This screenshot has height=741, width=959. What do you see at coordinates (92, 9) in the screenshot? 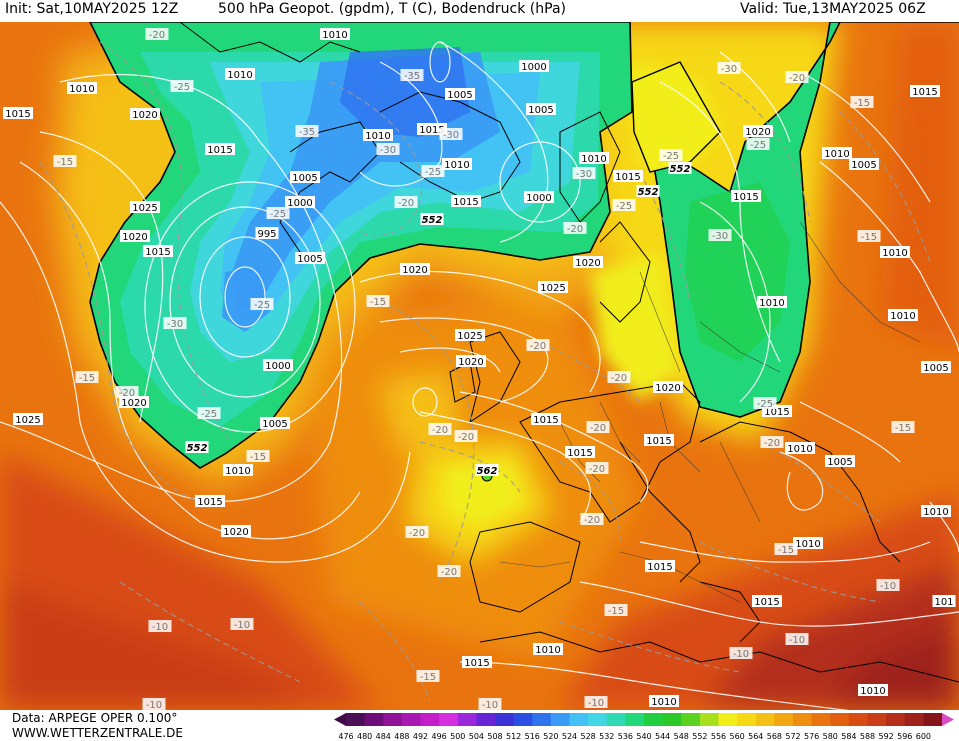
I see `init-time: Init: Sat,10MAY2025 12Z` at bounding box center [92, 9].